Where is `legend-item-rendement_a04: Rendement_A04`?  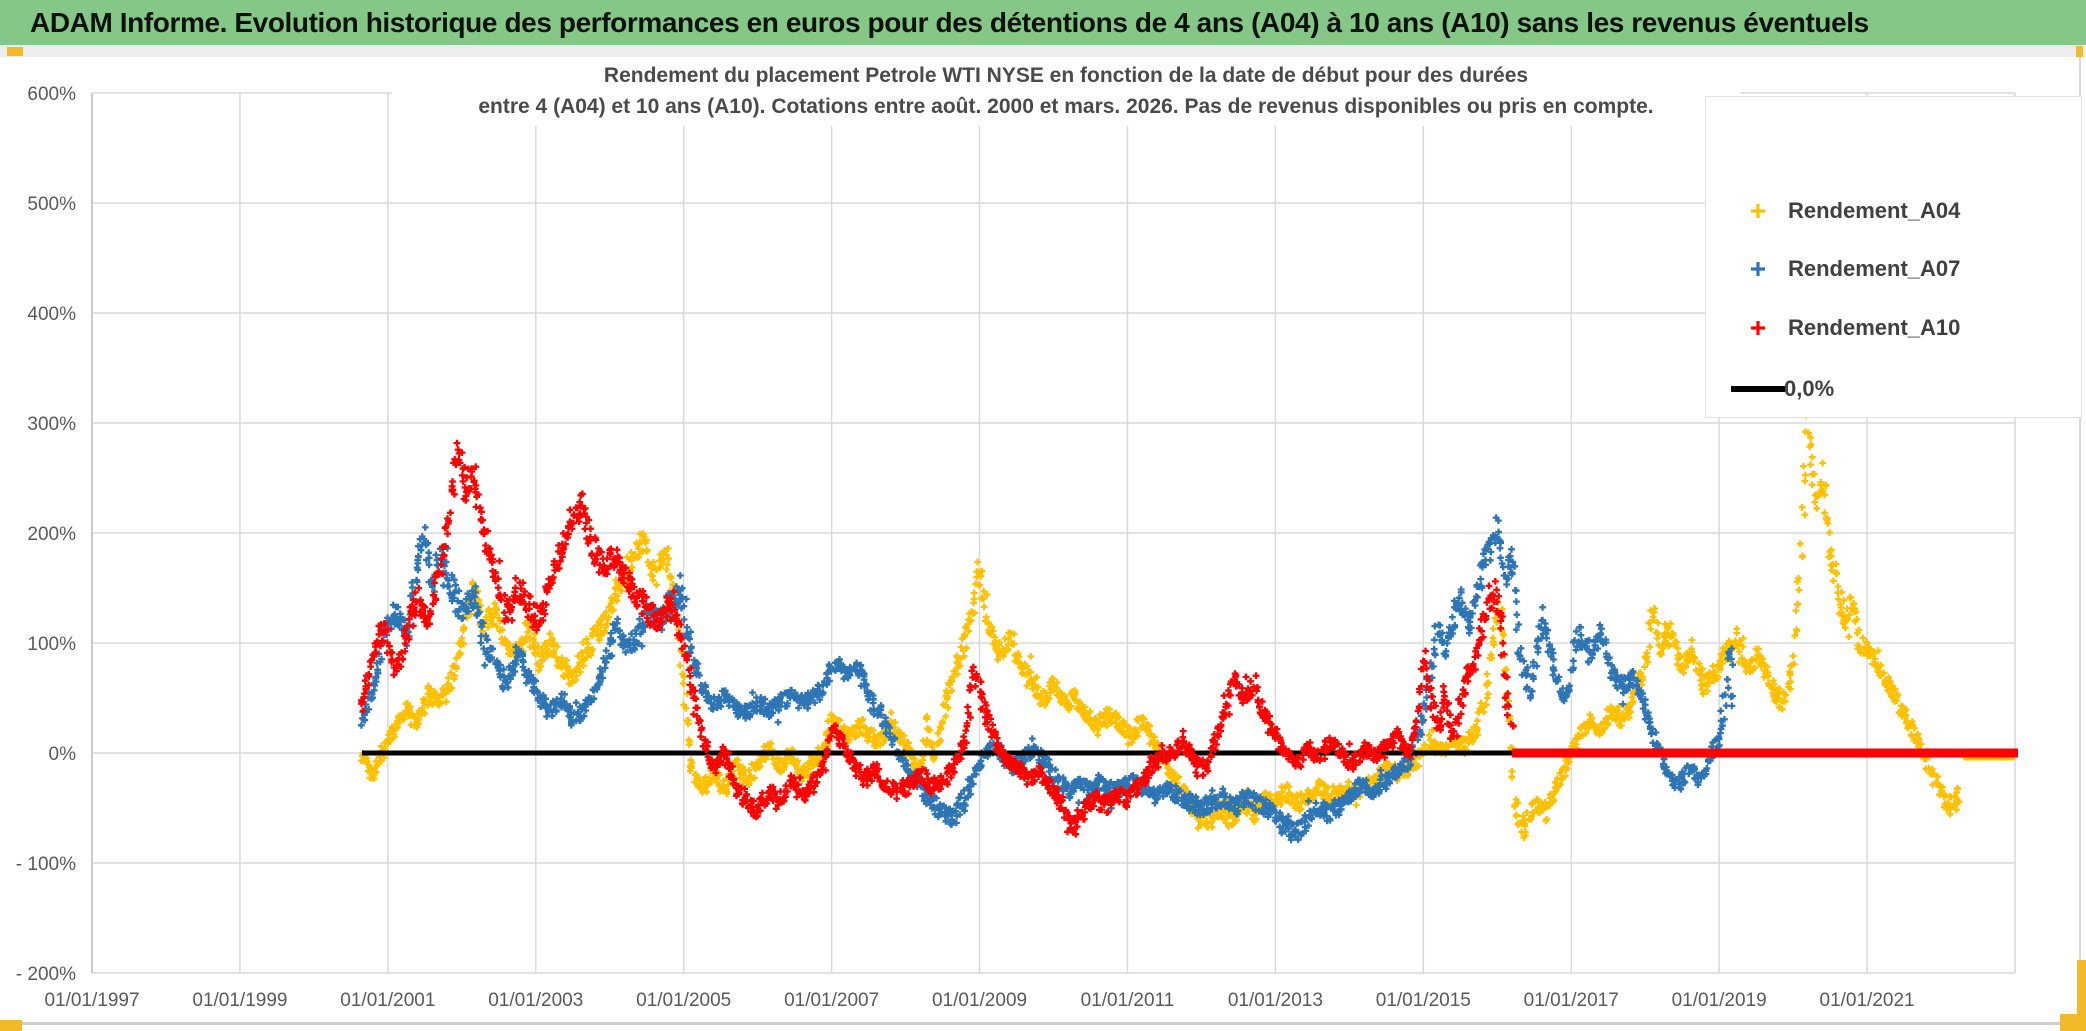 legend-item-rendement_a04: Rendement_A04 is located at coordinates (1844, 211).